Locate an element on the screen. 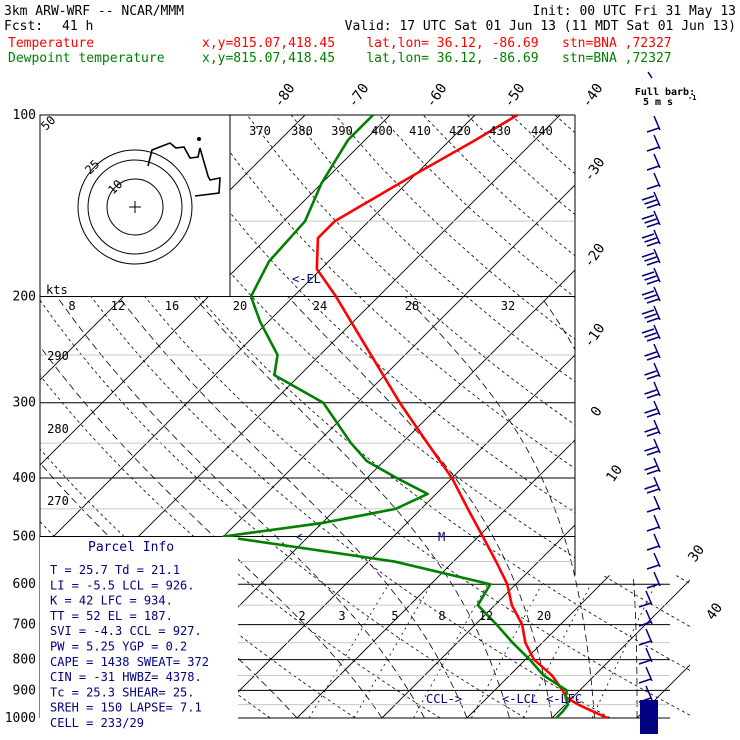  hodo-speed-label: 24 is located at coordinates (320, 306).